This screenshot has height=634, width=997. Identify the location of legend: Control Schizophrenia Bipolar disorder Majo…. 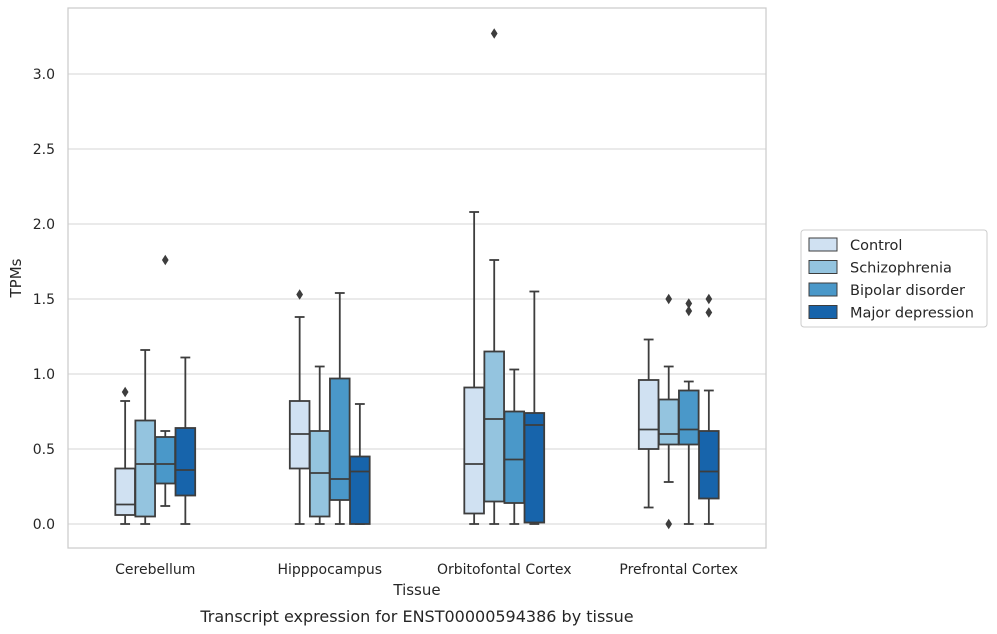
(894, 278).